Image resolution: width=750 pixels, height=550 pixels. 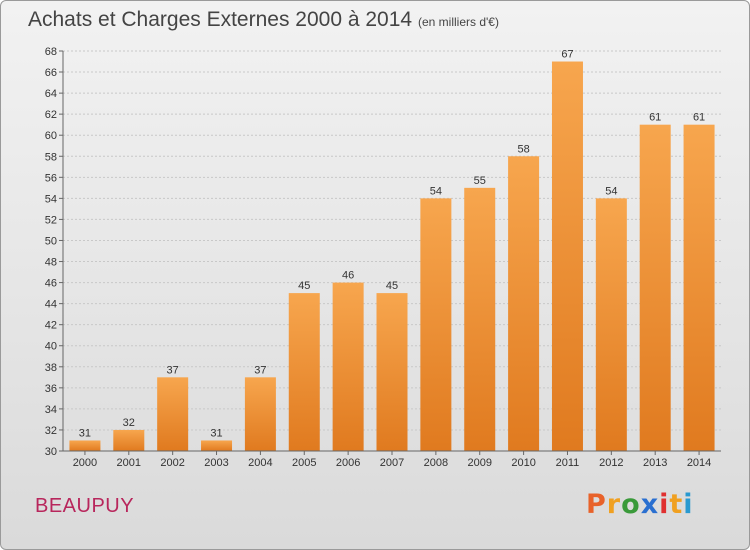 I want to click on y-tick-label: 36, so click(x=51, y=389).